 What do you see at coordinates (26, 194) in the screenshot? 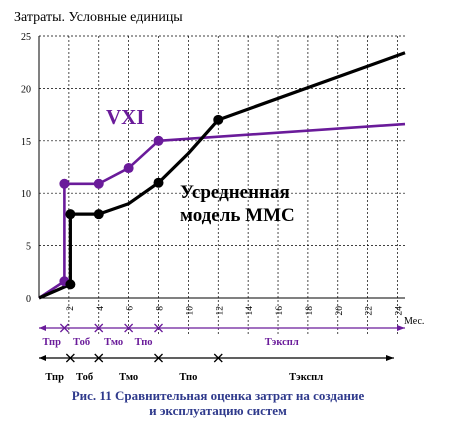
I see `y-tick-label-10: 10` at bounding box center [26, 194].